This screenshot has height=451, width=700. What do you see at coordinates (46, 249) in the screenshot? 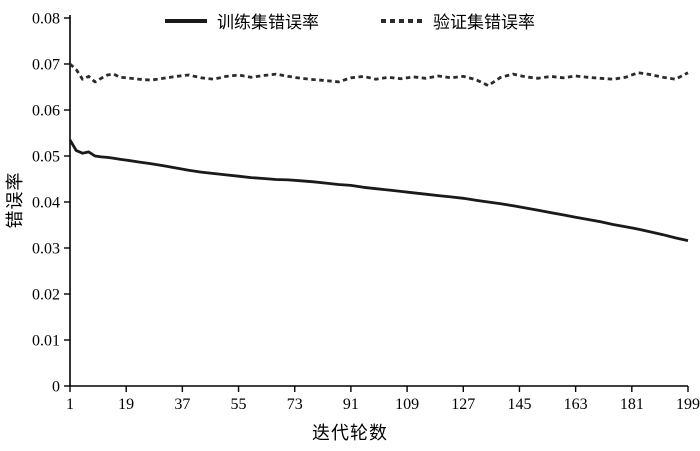
I see `y-tick-label: 0.03` at bounding box center [46, 249].